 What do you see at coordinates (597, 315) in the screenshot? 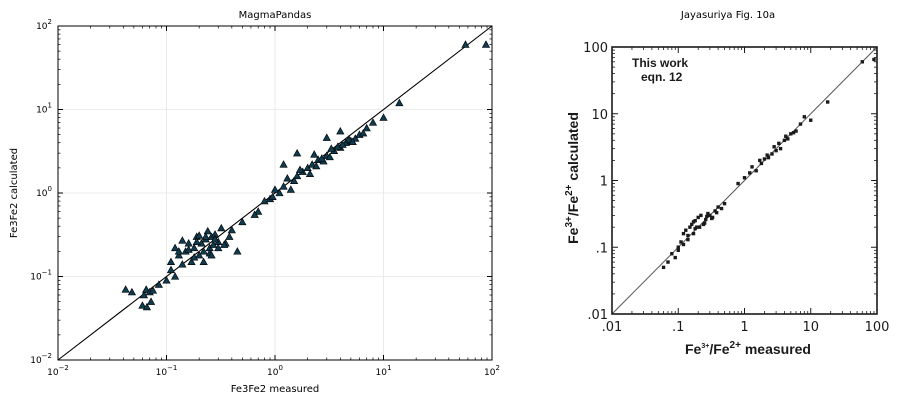
I see `right-y-tick-label: .01` at bounding box center [597, 315].